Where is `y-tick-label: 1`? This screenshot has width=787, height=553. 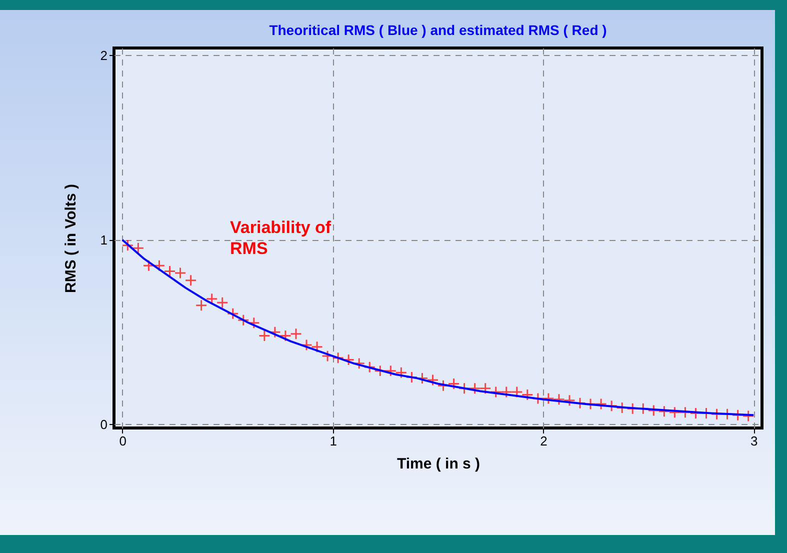 y-tick-label: 1 is located at coordinates (104, 240).